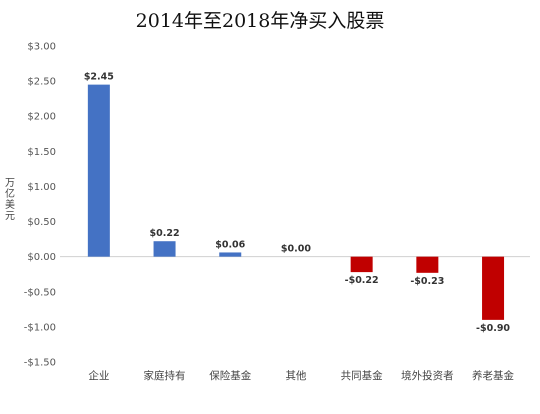 Image resolution: width=540 pixels, height=414 pixels. Describe the element at coordinates (41, 47) in the screenshot. I see `y-tick-label: $3.00` at that location.